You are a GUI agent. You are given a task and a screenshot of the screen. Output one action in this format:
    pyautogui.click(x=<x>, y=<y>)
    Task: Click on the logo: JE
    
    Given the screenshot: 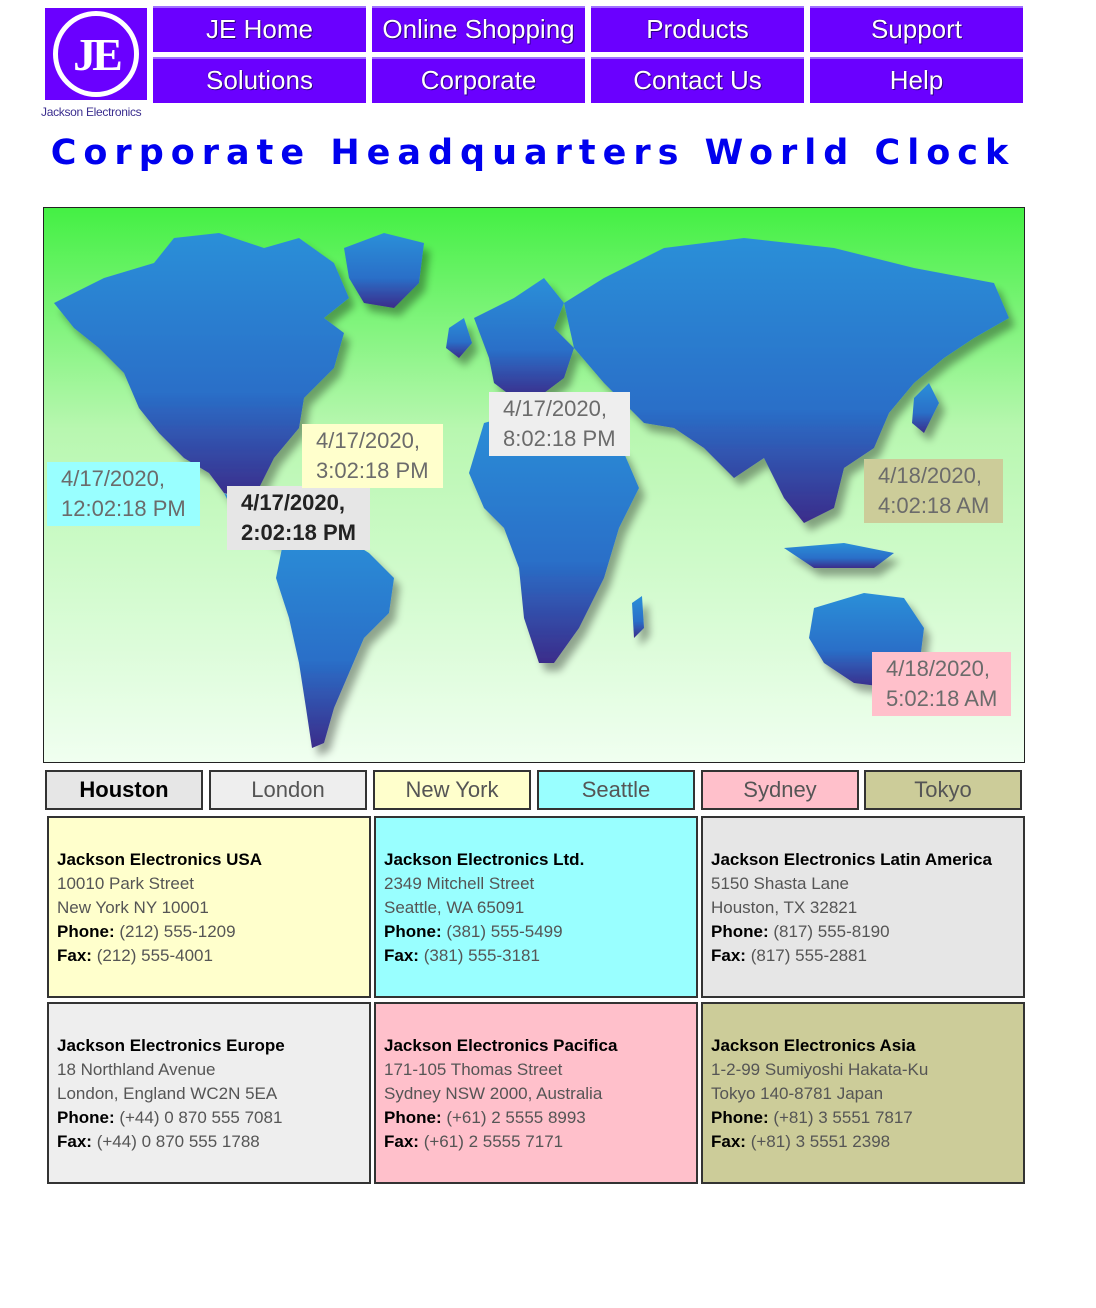 What is the action you would take?
    pyautogui.click(x=96, y=54)
    